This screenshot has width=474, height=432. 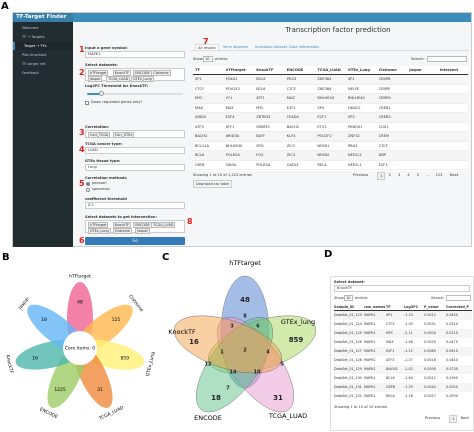 I want to click on column-header: Intersect, so click(x=449, y=70).